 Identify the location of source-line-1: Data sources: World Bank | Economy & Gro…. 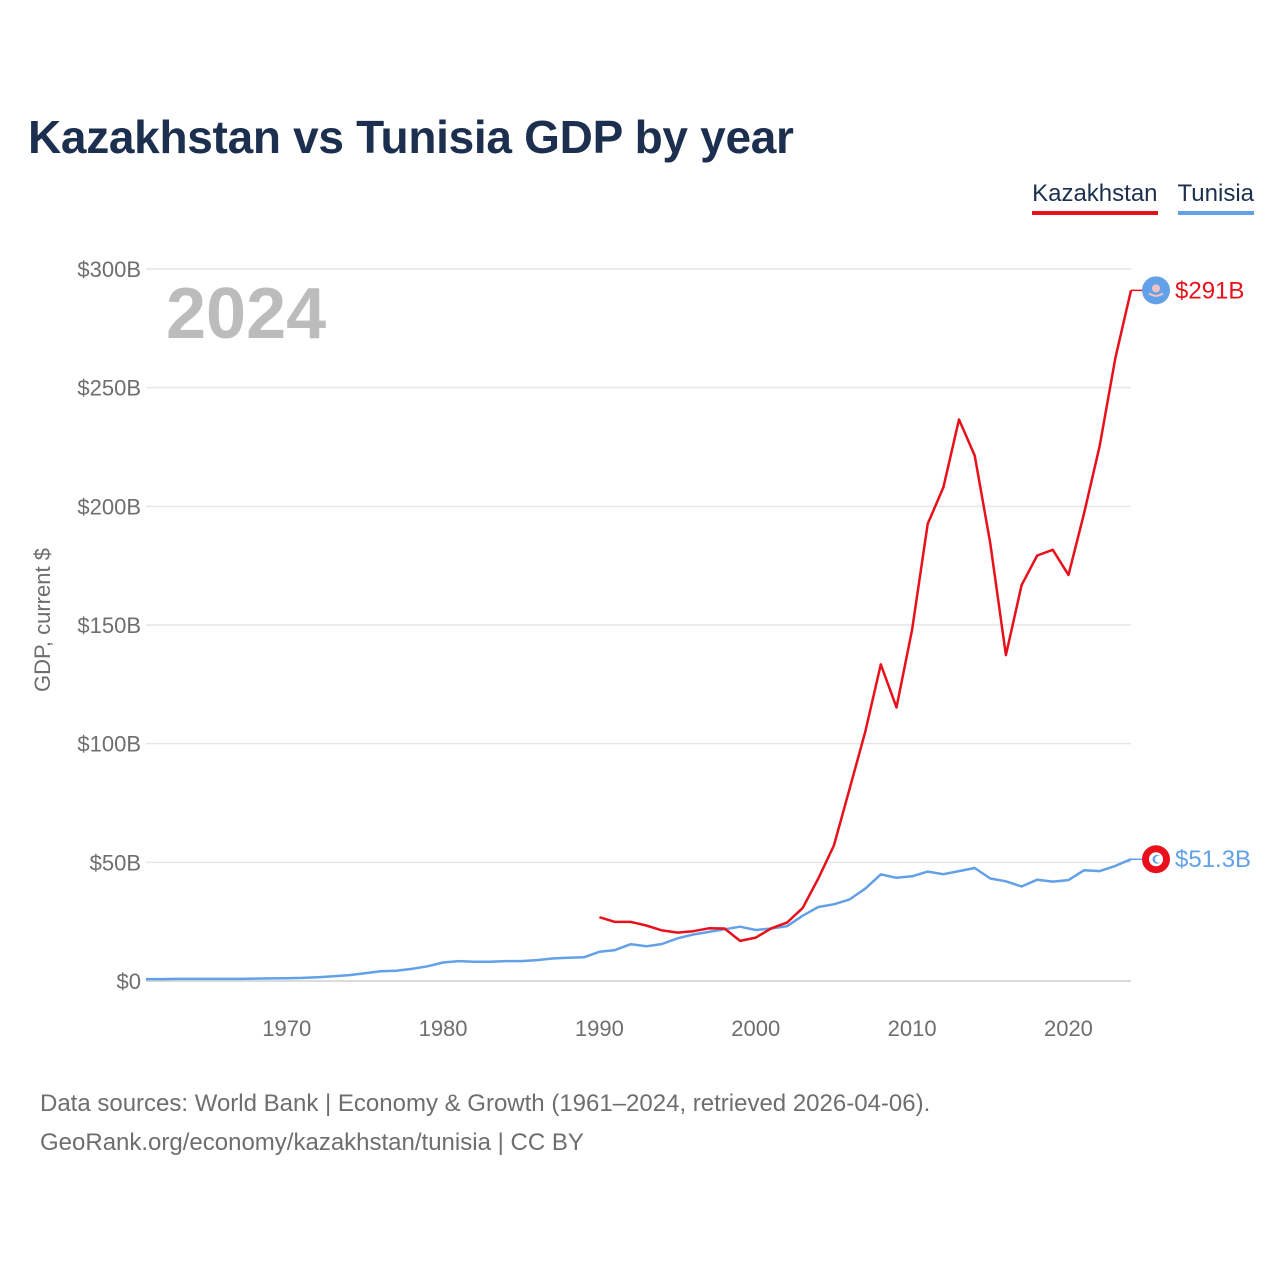
(485, 1103).